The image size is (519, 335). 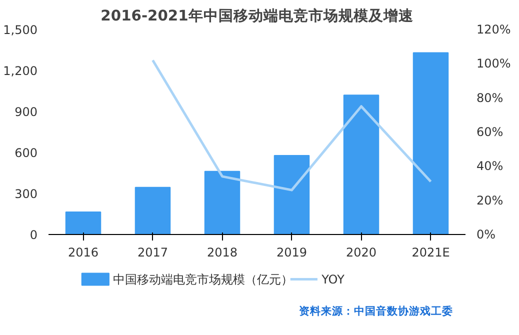 What do you see at coordinates (333, 279) in the screenshot?
I see `legend-label: YOY` at bounding box center [333, 279].